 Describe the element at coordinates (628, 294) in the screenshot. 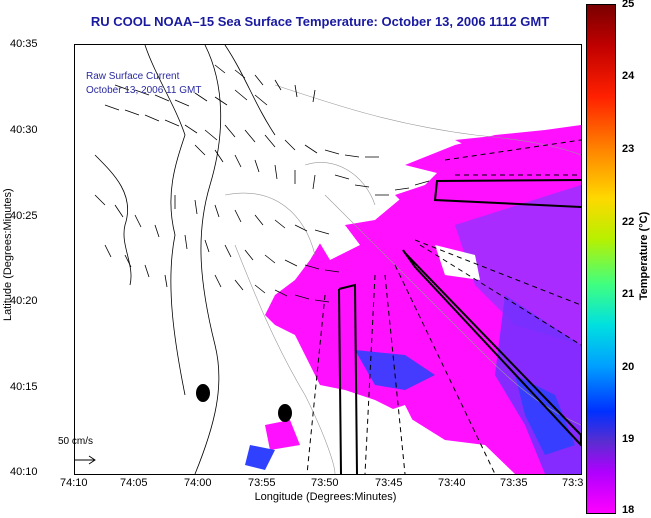

I see `colorbar-tick: 21` at that location.